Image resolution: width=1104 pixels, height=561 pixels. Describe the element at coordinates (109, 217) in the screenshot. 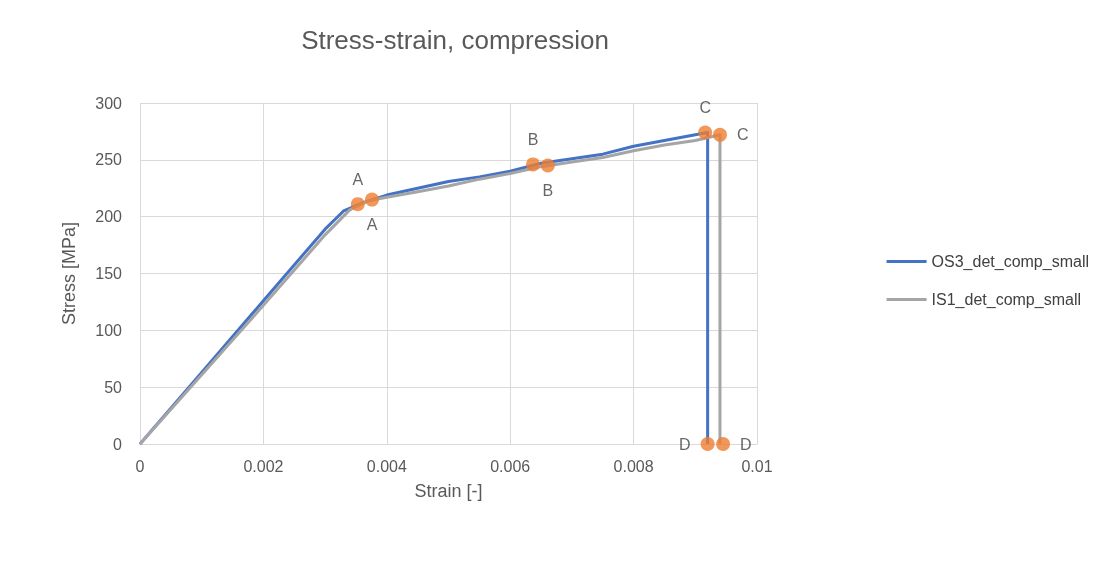

I see `y-tick-label: 200` at that location.